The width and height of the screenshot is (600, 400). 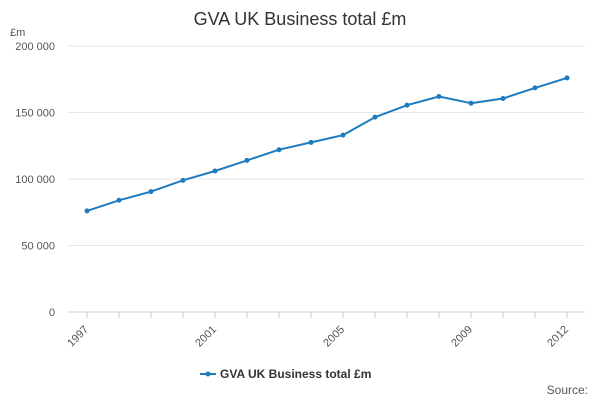 I want to click on legend: GVA UK Business total £m, so click(x=285, y=374).